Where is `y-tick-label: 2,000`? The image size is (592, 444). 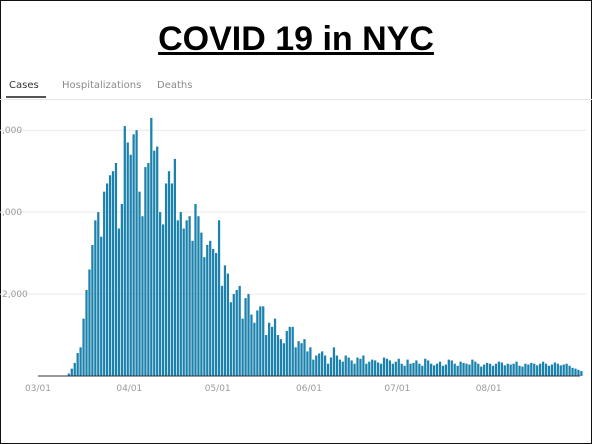
y-tick-label: 2,000 is located at coordinates (15, 295).